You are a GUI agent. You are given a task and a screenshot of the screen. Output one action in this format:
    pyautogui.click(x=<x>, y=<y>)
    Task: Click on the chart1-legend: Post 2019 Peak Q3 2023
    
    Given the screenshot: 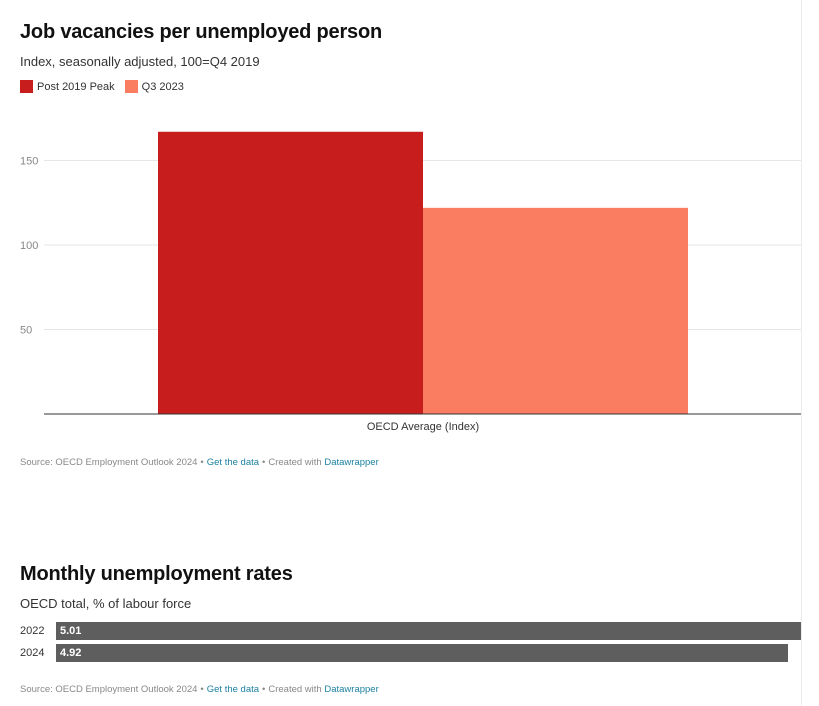 What is the action you would take?
    pyautogui.click(x=107, y=86)
    